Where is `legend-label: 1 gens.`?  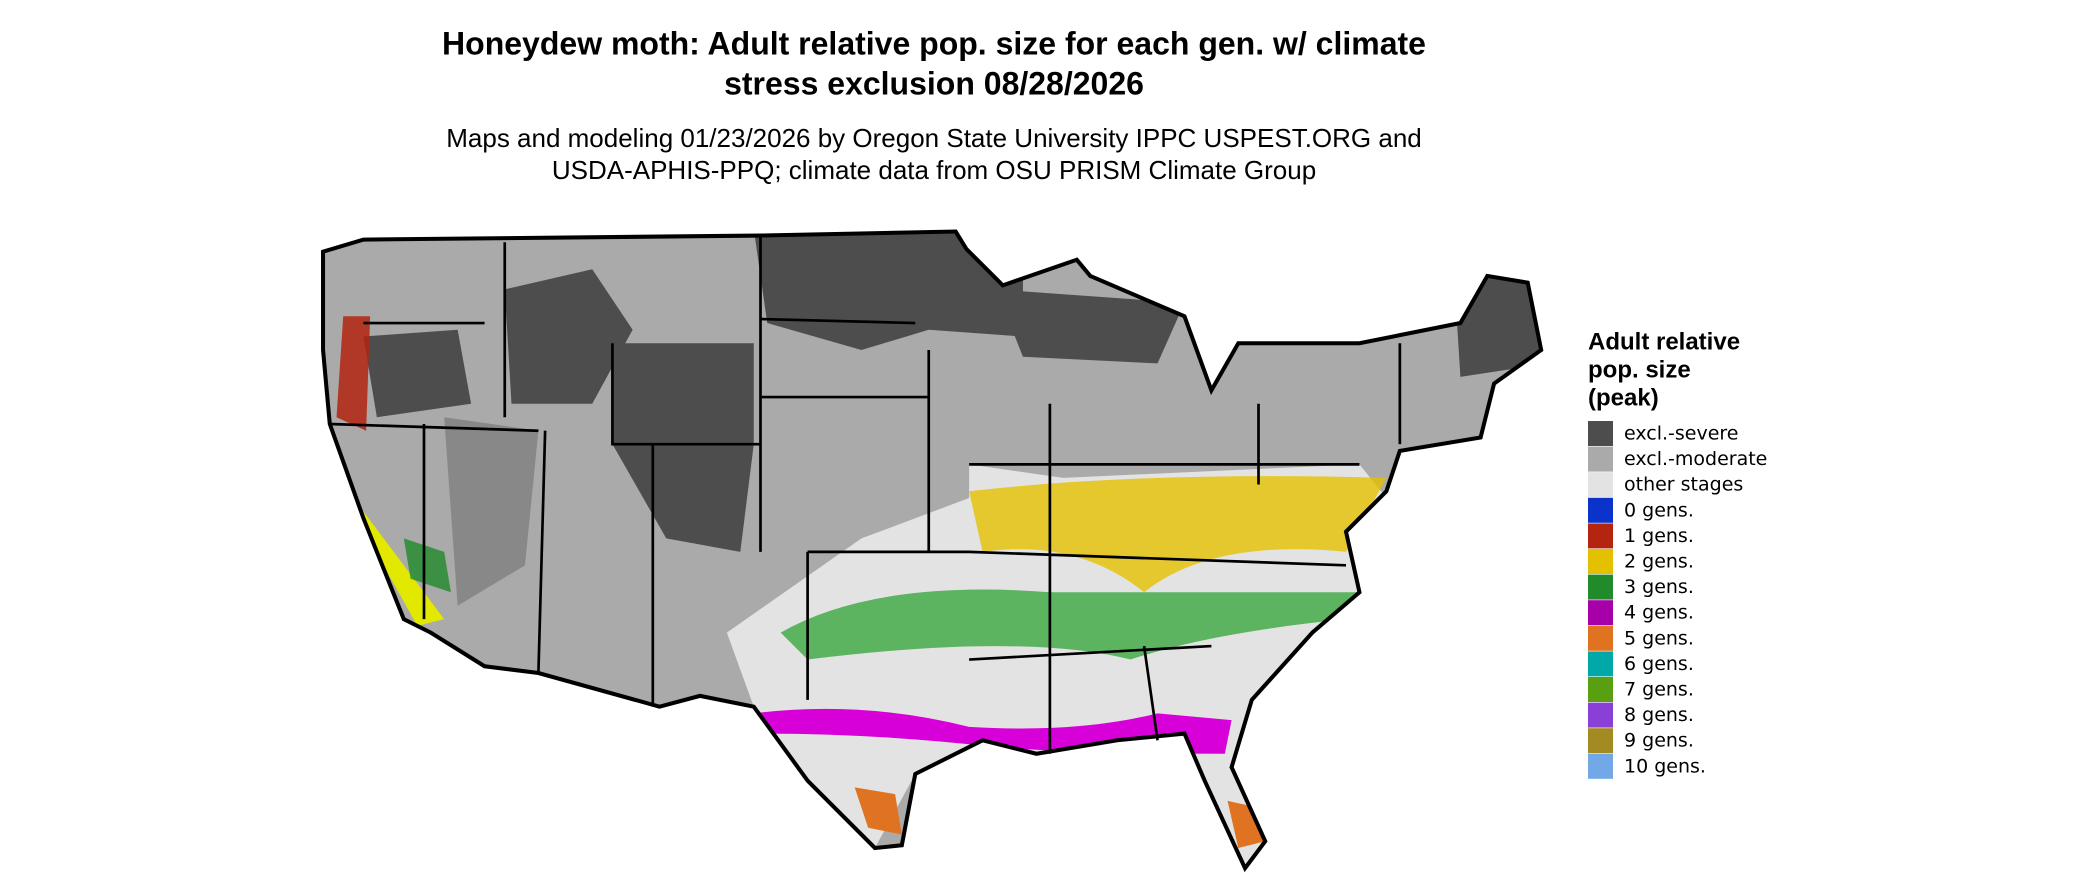 legend-label: 1 gens. is located at coordinates (1659, 536).